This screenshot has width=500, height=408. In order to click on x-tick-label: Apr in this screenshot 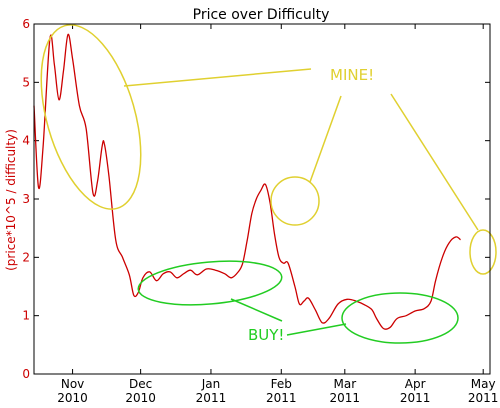, I will do `click(415, 384)`.